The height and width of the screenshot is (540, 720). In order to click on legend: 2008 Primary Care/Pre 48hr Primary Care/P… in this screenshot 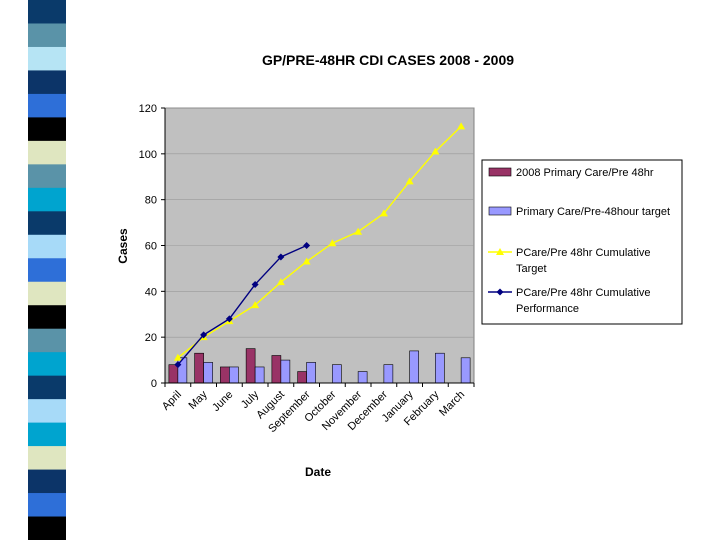, I will do `click(582, 242)`.